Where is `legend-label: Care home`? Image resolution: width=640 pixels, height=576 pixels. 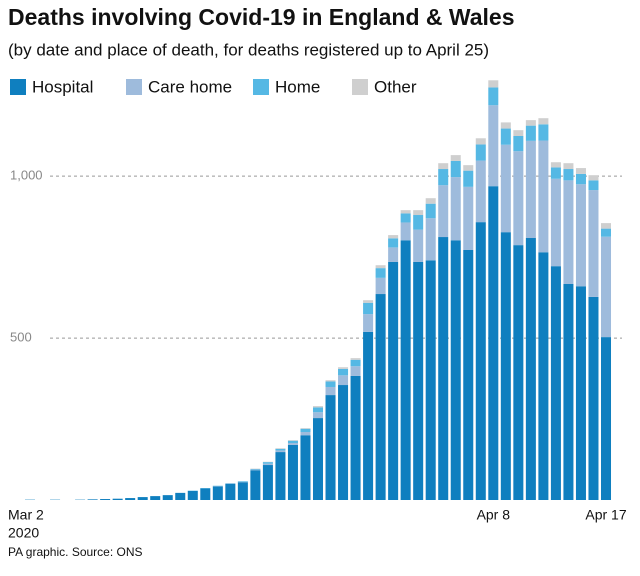
legend-label: Care home is located at coordinates (190, 86).